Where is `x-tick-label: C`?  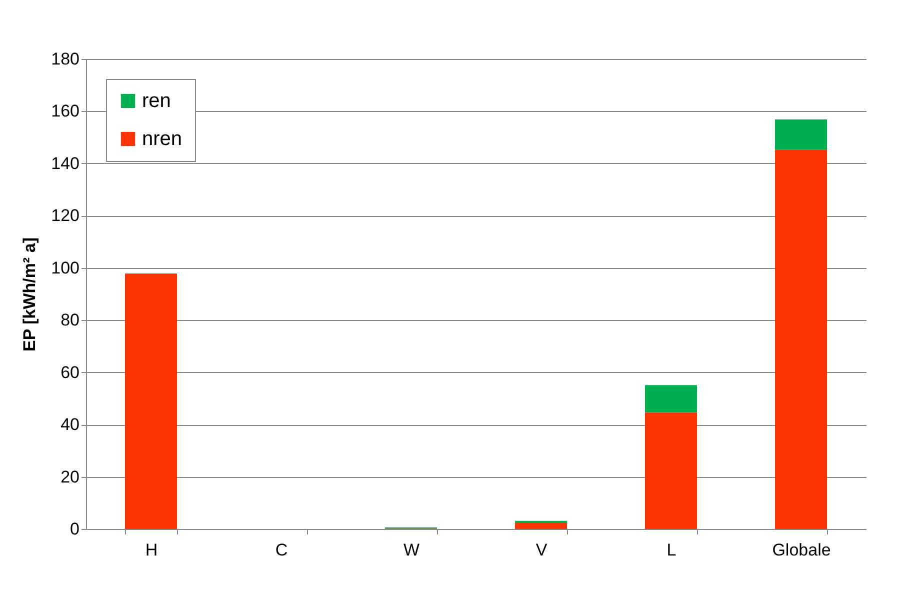
x-tick-label: C is located at coordinates (281, 550).